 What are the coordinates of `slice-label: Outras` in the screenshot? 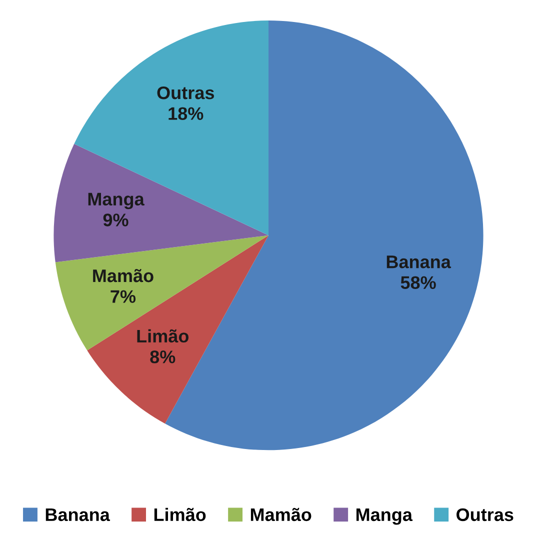 It's located at (185, 93).